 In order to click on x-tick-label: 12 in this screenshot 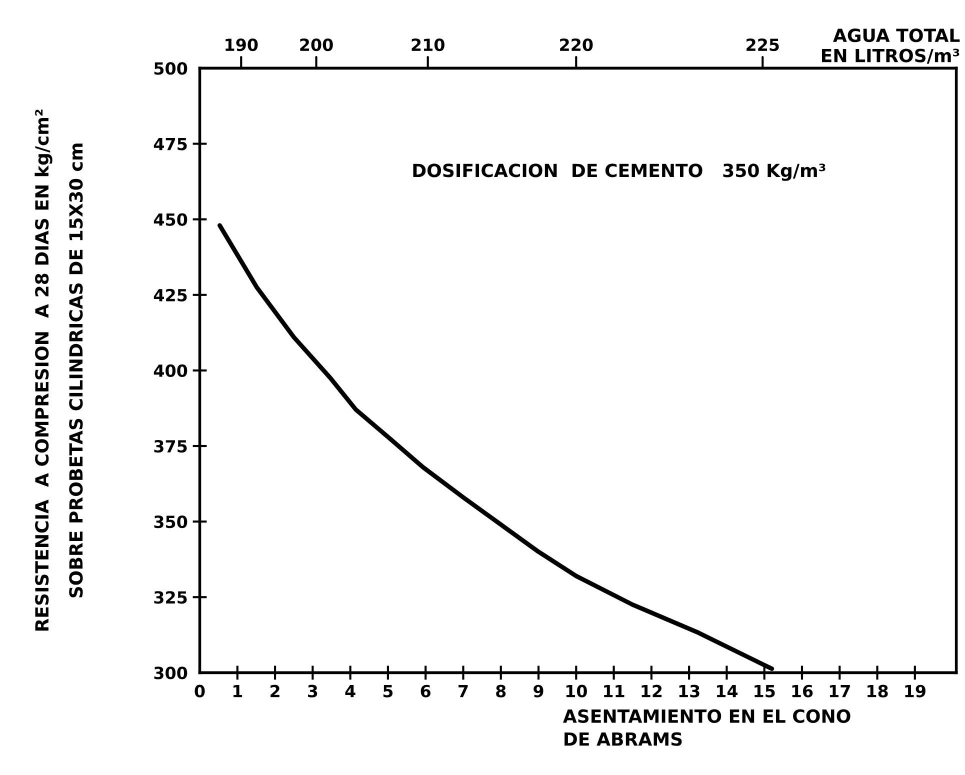, I will do `click(652, 691)`.